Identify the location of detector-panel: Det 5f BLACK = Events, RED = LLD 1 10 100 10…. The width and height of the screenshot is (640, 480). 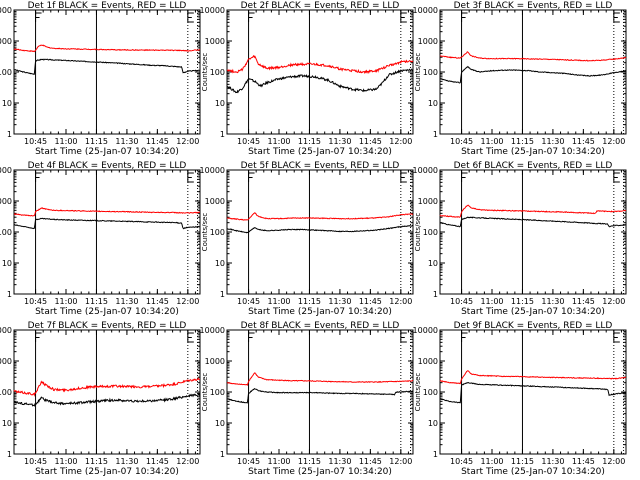
(307, 239).